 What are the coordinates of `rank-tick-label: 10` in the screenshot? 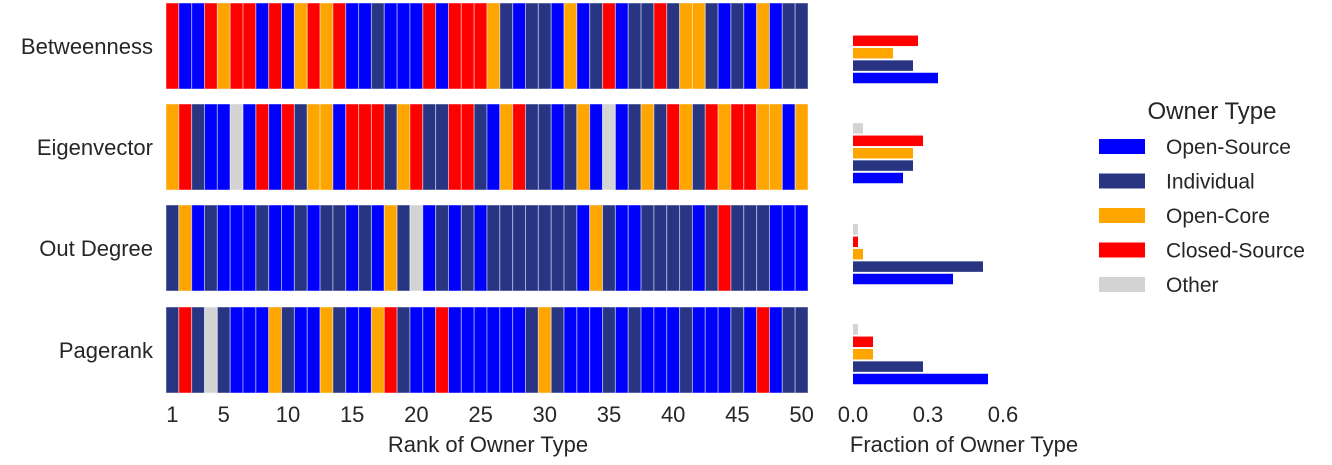 It's located at (288, 414).